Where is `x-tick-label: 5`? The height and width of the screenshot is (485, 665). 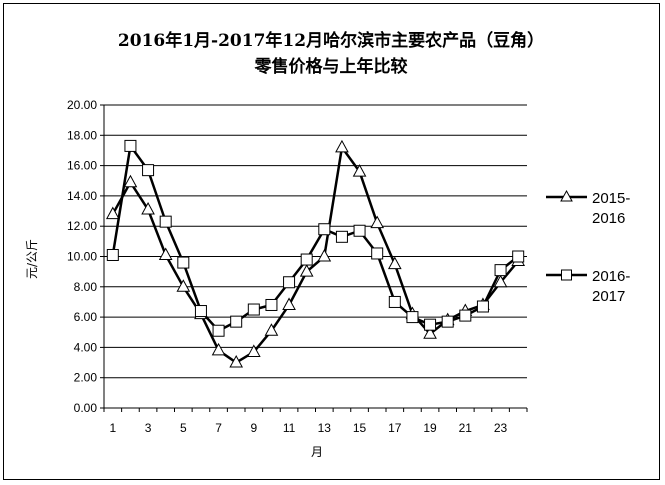 x-tick-label: 5 is located at coordinates (183, 428).